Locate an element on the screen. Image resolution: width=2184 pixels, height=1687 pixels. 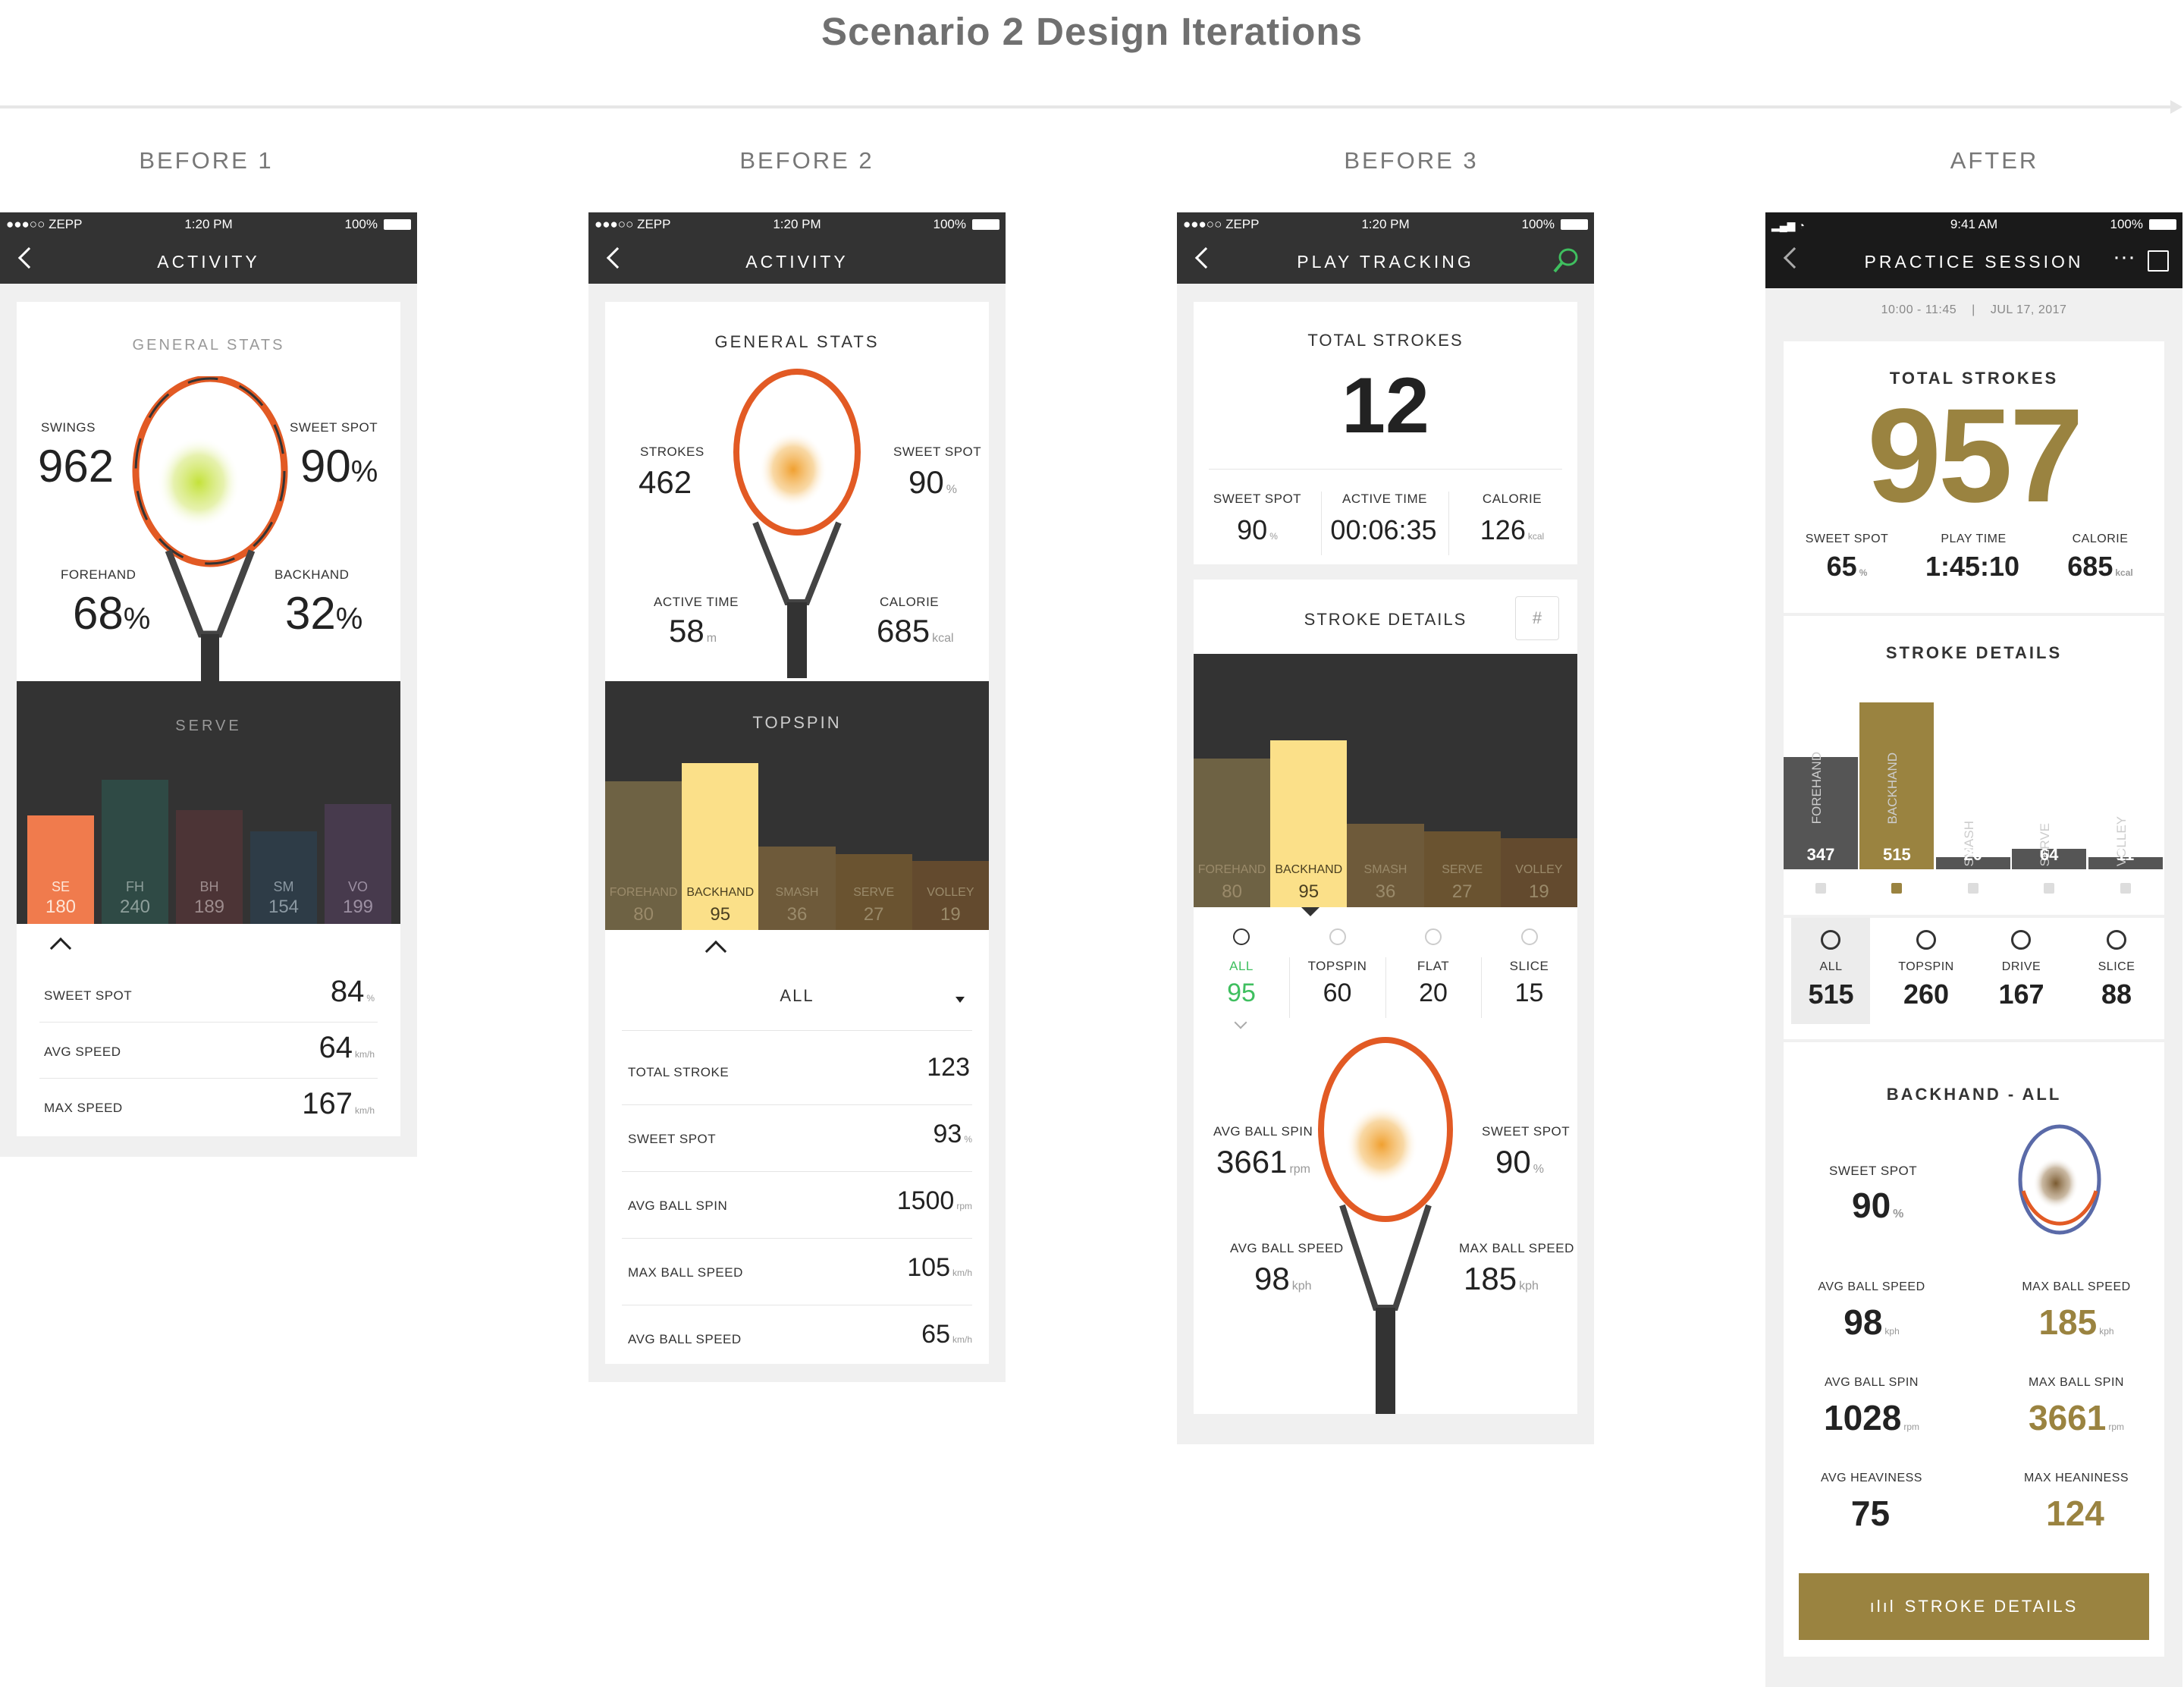
sweet-spot-value: 90 is located at coordinates (1513, 1162).